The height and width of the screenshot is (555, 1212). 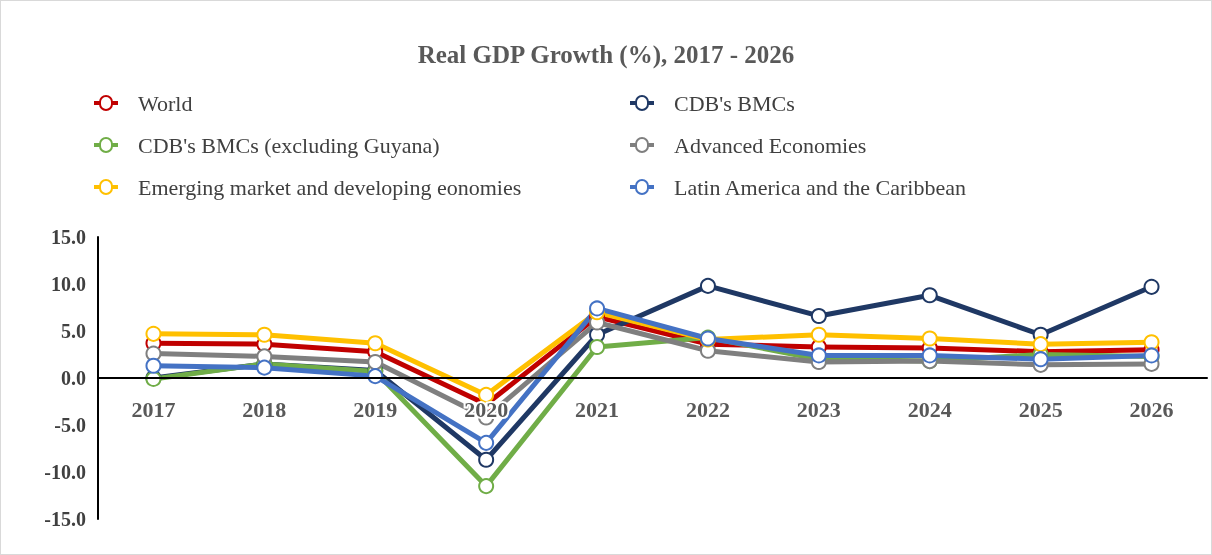 I want to click on y-tick-label: -15.0, so click(x=65, y=519).